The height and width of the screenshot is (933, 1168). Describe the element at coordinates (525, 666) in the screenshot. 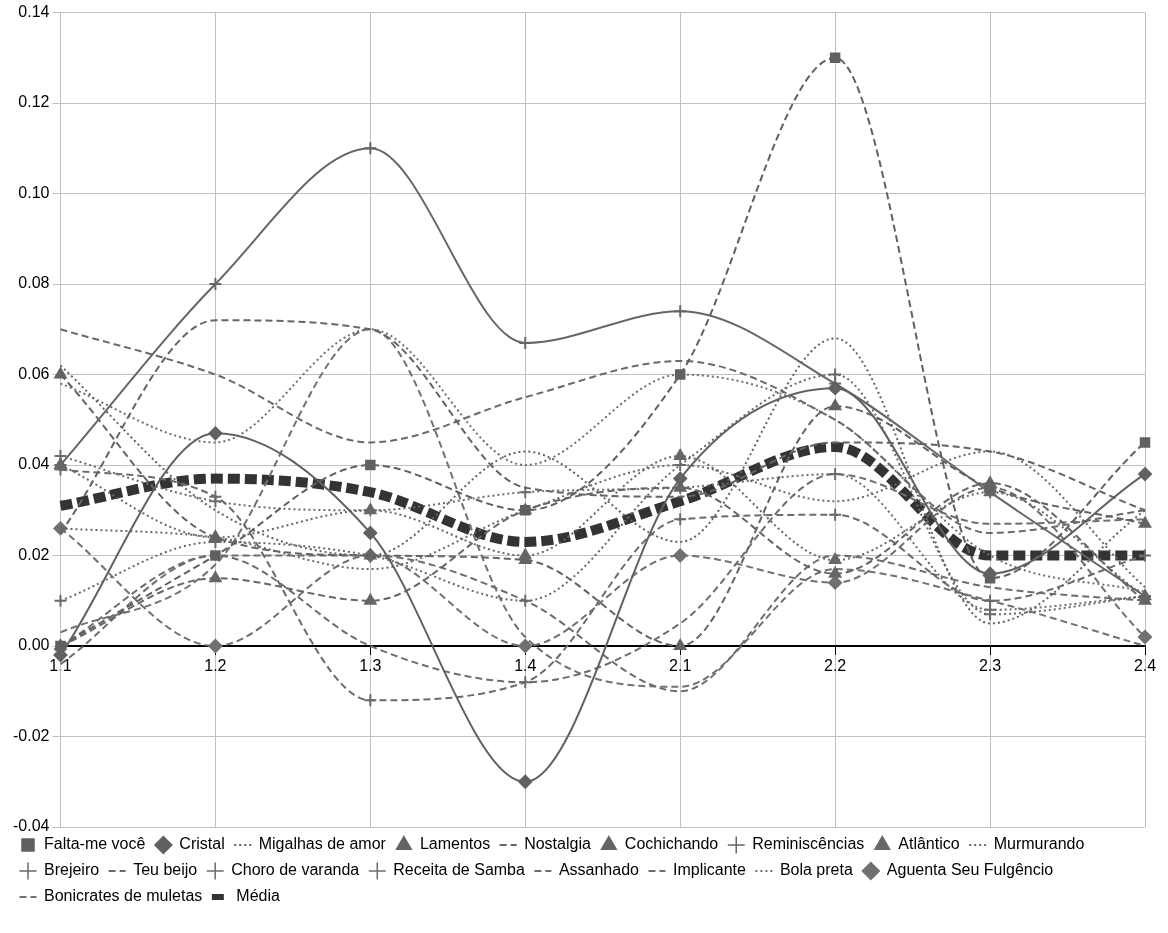

I see `x-tick-label: 1.4` at that location.